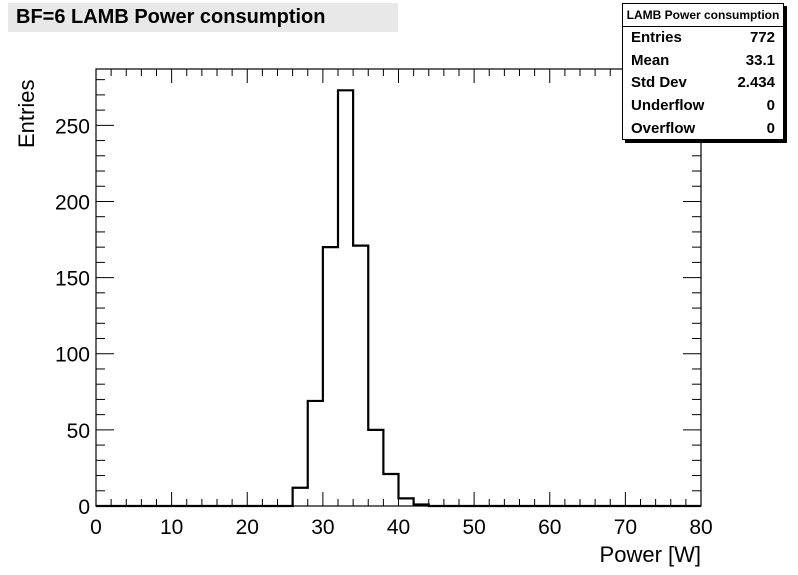 The image size is (798, 575). Describe the element at coordinates (650, 60) in the screenshot. I see `stats-label: Mean` at that location.